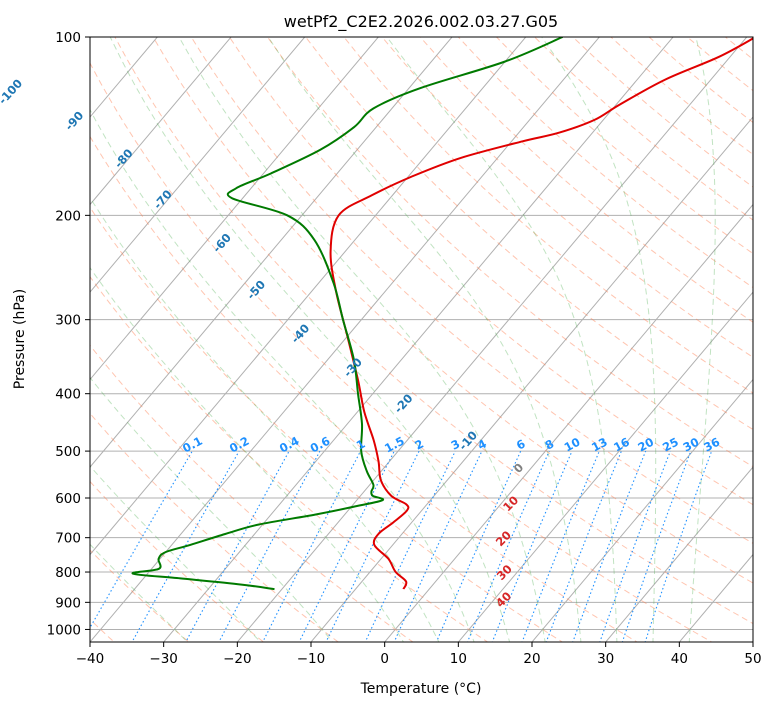 The height and width of the screenshot is (708, 775). What do you see at coordinates (421, 689) in the screenshot?
I see `x-axis-label: Temperature (°C)` at bounding box center [421, 689].